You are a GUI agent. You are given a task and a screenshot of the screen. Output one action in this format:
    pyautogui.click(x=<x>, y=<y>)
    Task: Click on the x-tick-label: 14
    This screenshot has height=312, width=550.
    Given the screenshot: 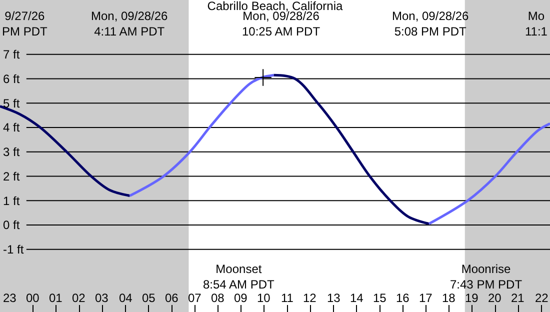 What is the action you would take?
    pyautogui.click(x=357, y=298)
    